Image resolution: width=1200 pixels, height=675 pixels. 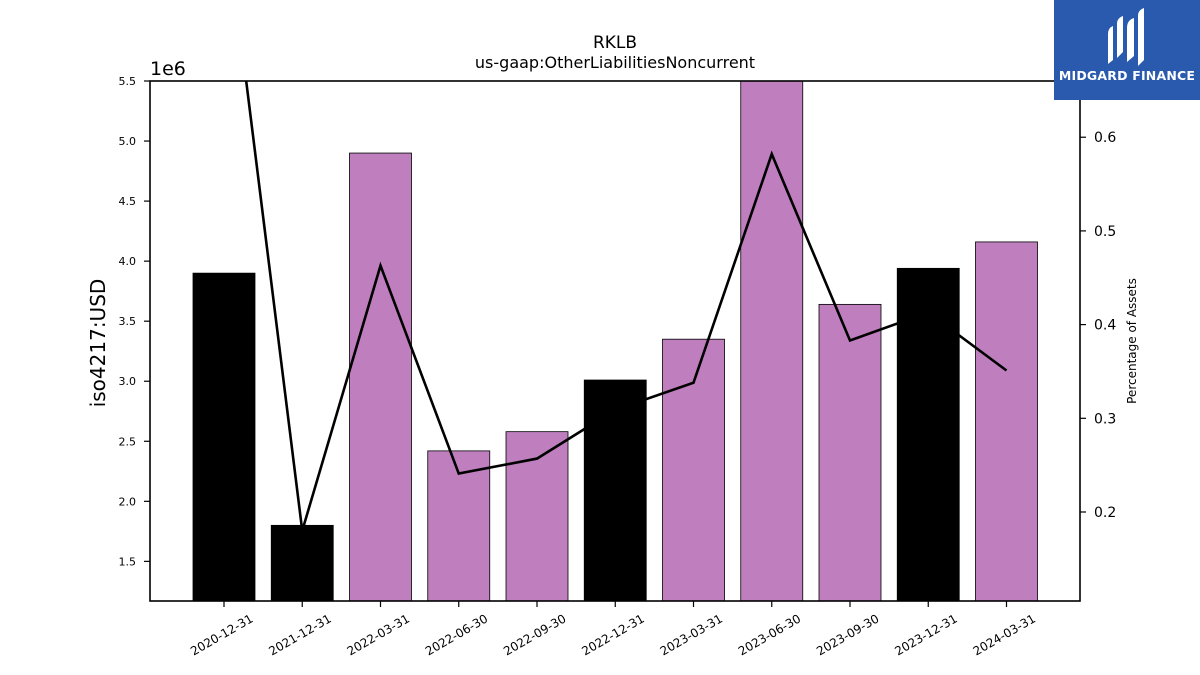 I want to click on y-tick-label: 5.0, so click(x=128, y=141).